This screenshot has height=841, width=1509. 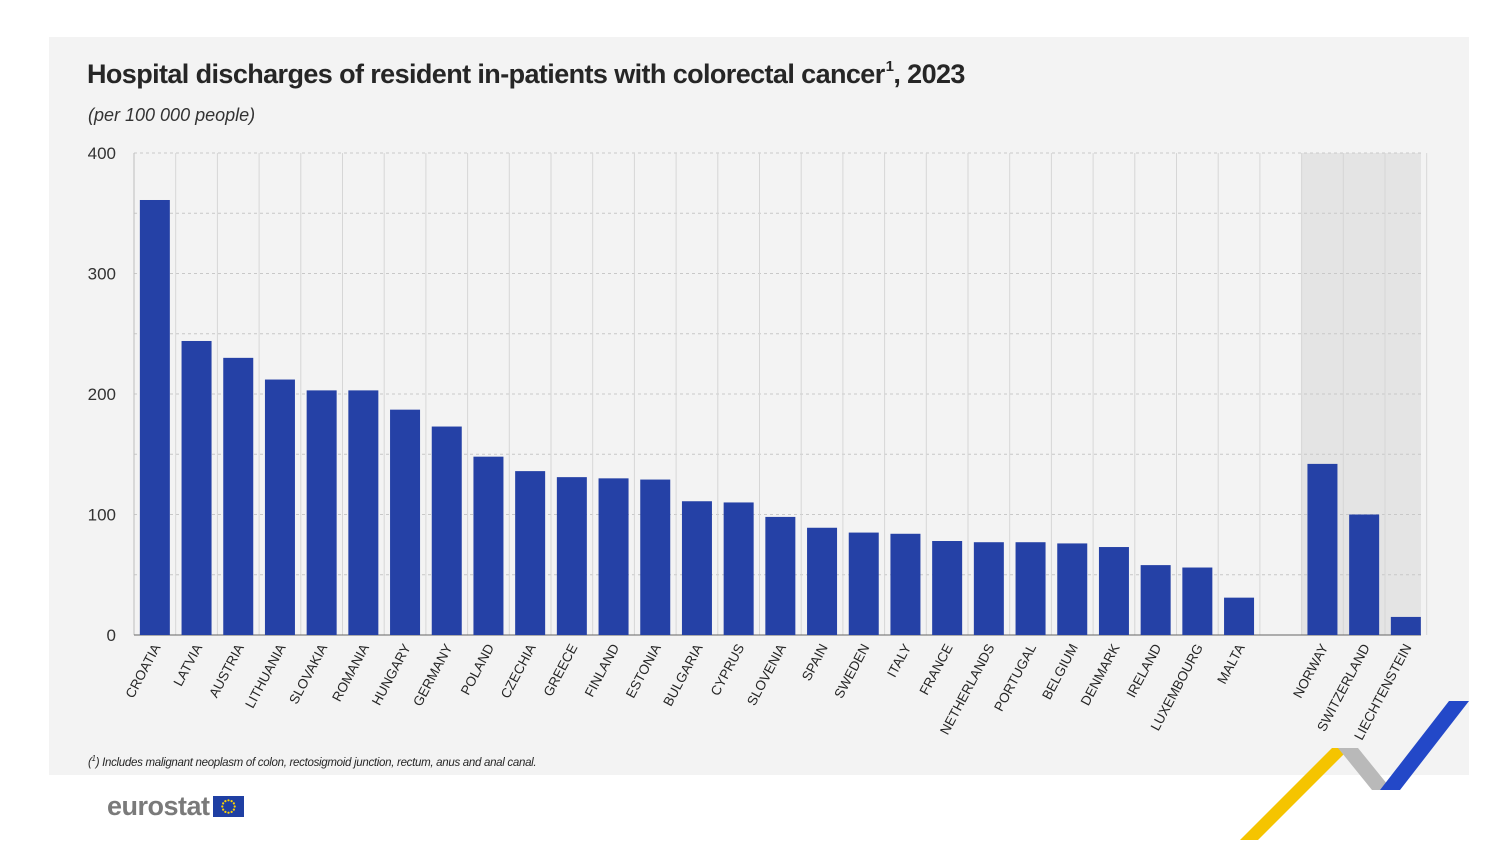 I want to click on bar-portugal, so click(x=1030, y=588).